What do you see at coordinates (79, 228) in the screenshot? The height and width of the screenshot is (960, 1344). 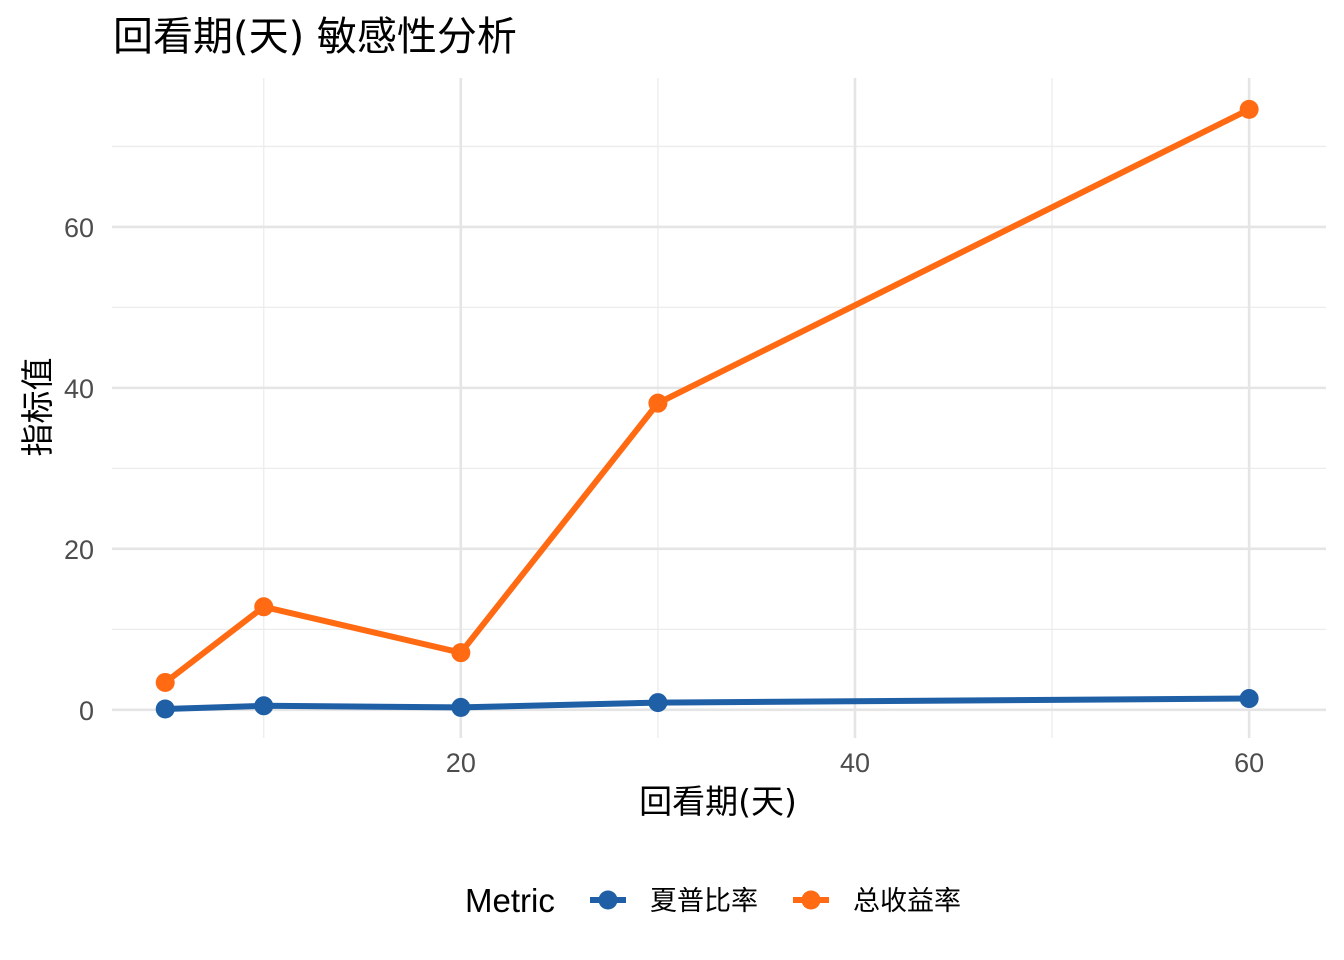 I see `y-tick-label: 60` at bounding box center [79, 228].